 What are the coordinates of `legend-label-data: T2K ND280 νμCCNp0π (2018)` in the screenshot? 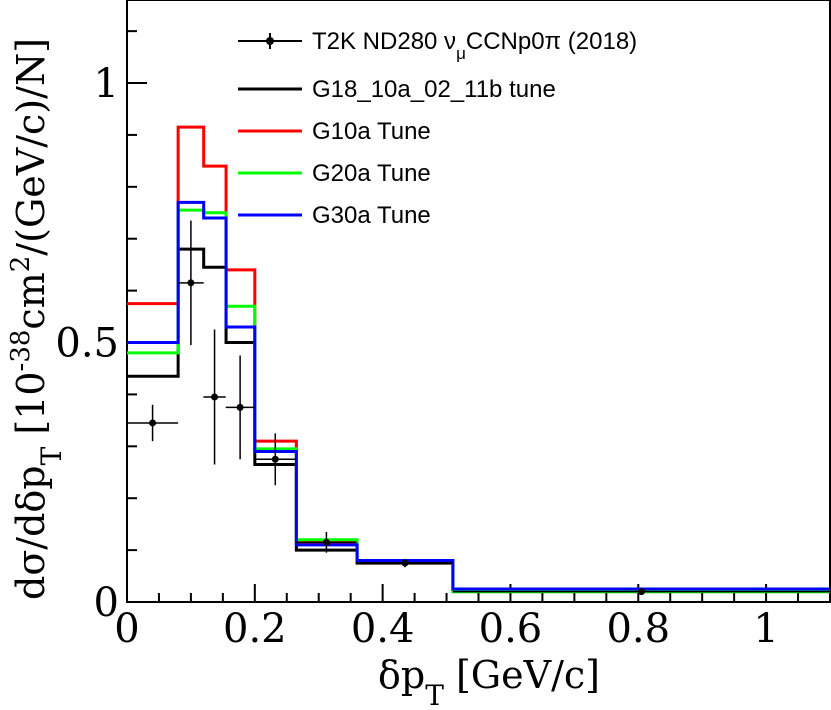 It's located at (474, 45).